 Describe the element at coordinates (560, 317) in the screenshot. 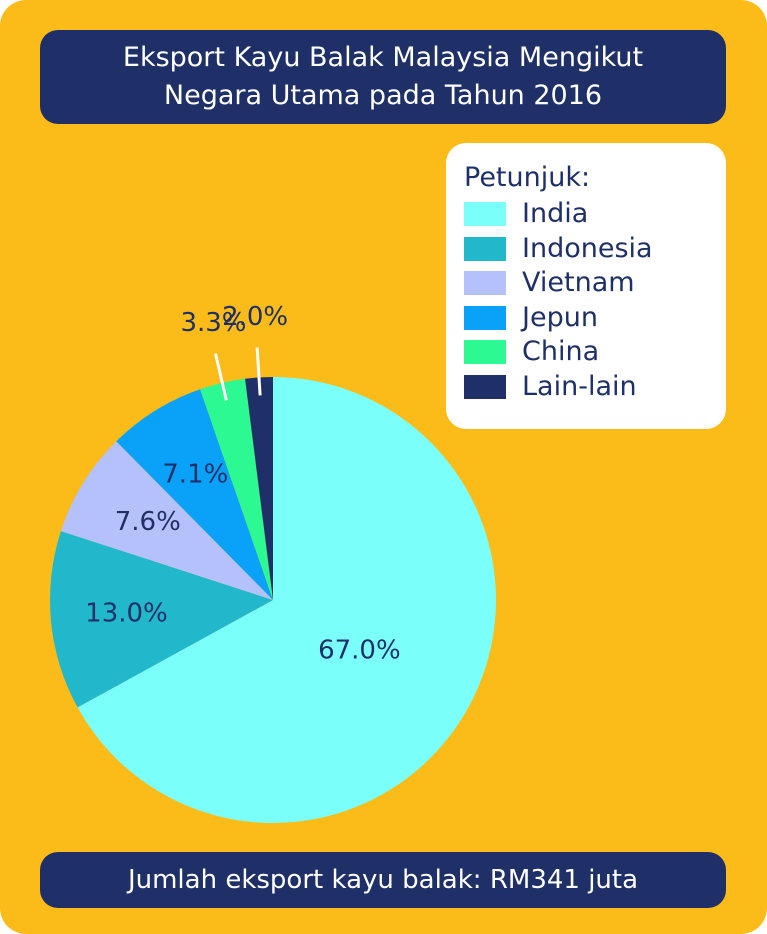

I see `legend-label-jepun: Jepun` at that location.